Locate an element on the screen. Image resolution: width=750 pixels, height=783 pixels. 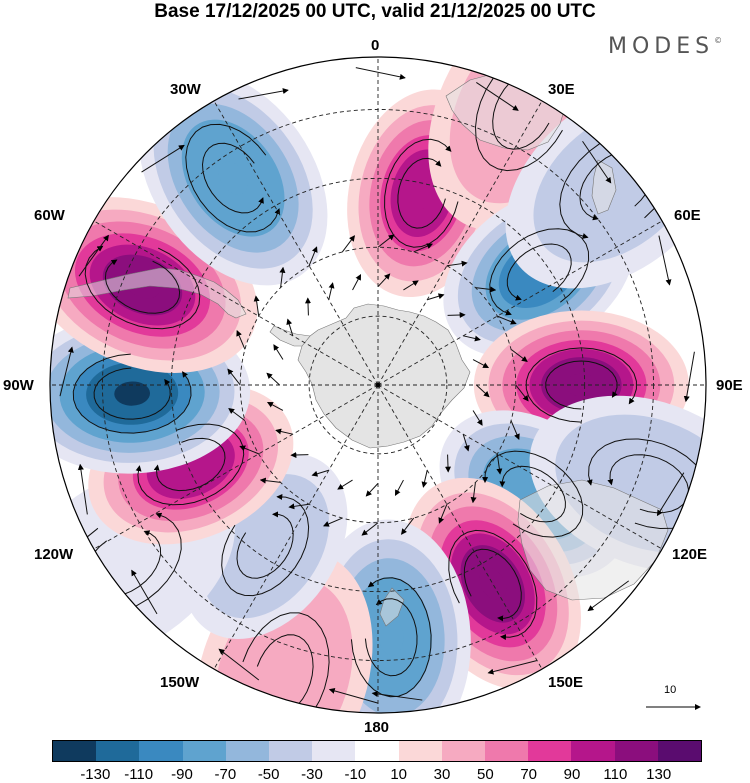
lon-label-30w: 30W is located at coordinates (185, 89).